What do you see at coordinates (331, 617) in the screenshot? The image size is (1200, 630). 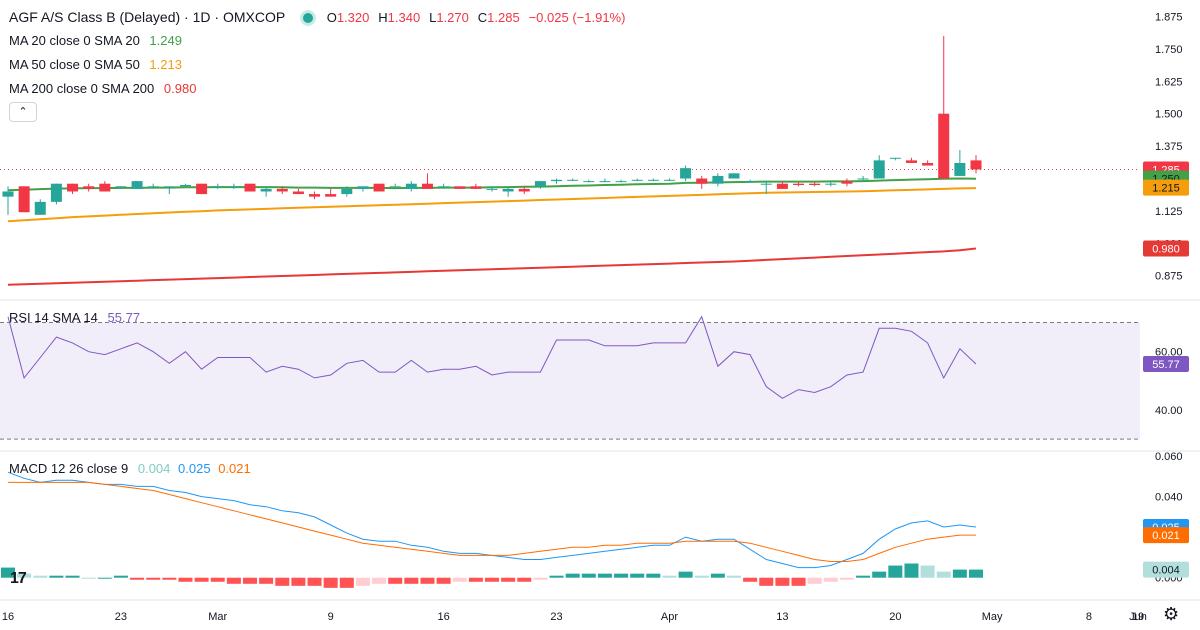 I see `time-axis-tick: 9` at bounding box center [331, 617].